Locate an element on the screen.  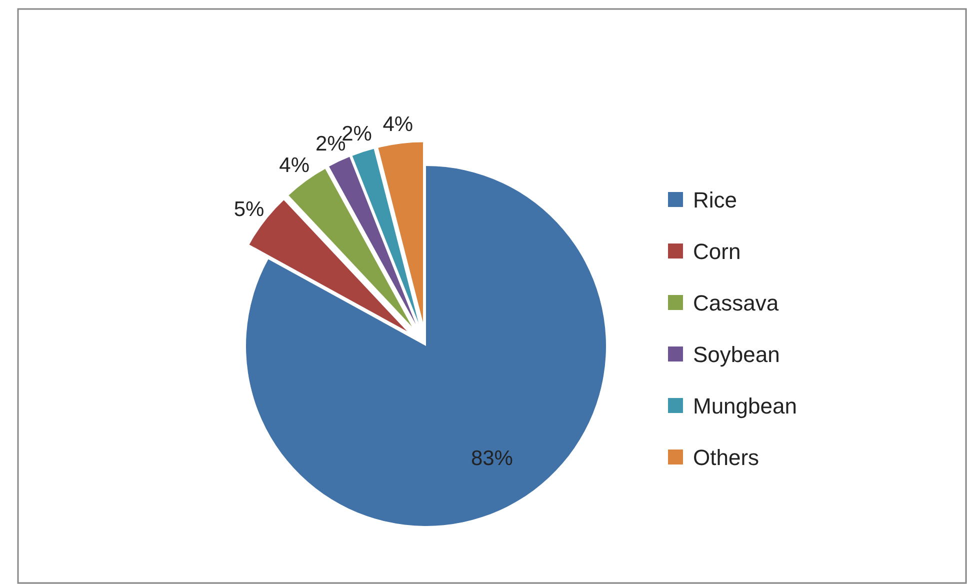
legend-label: Corn is located at coordinates (717, 251).